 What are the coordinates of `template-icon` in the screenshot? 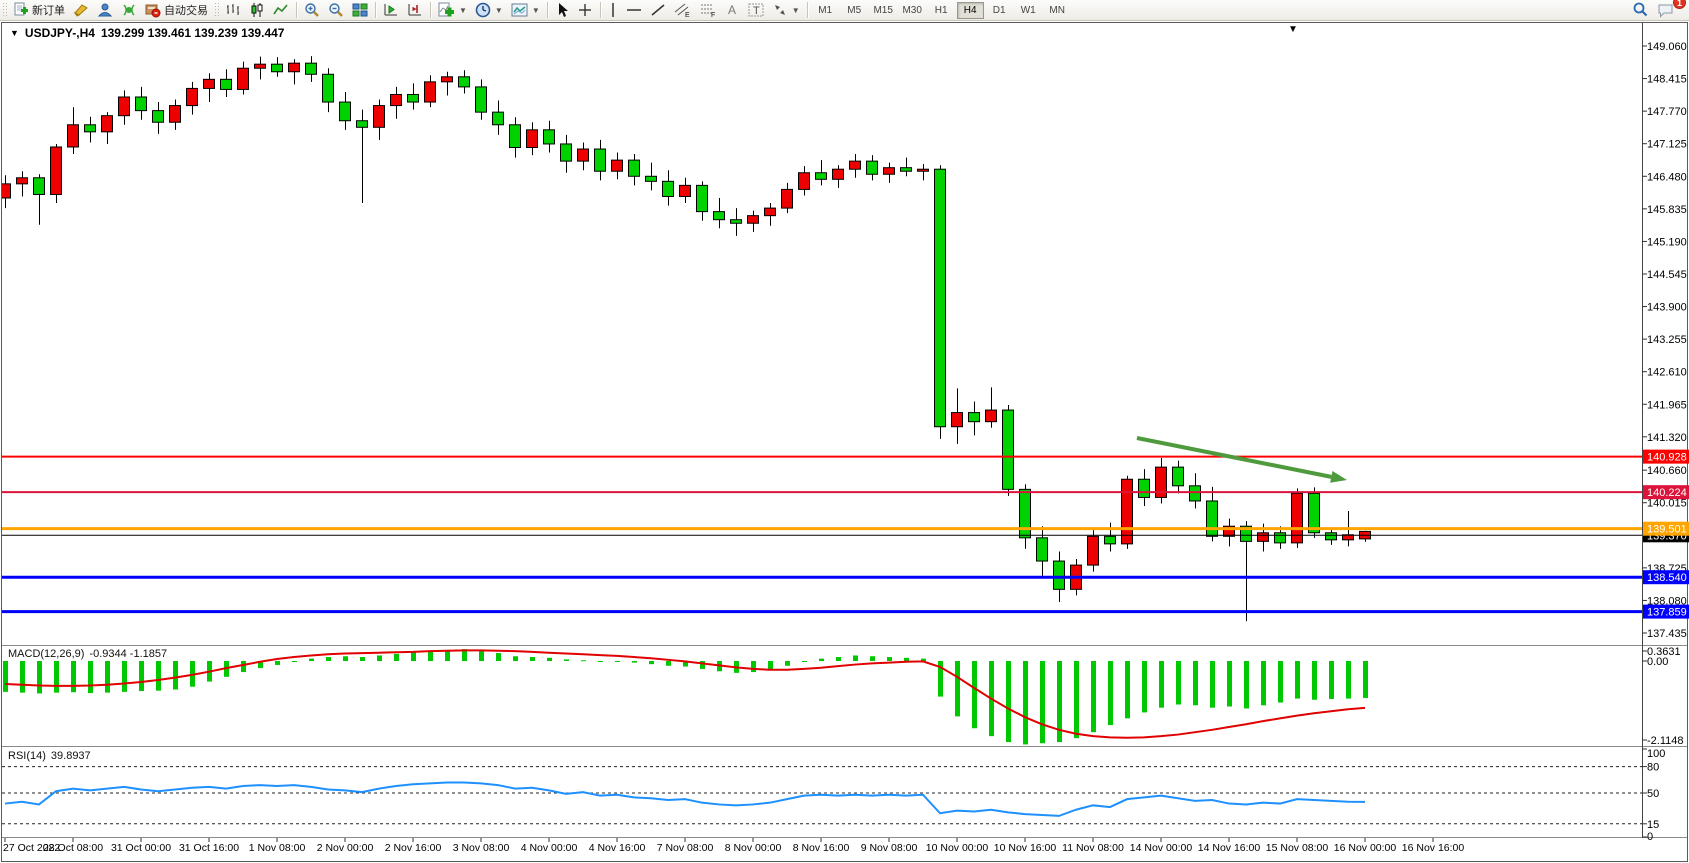 It's located at (519, 10).